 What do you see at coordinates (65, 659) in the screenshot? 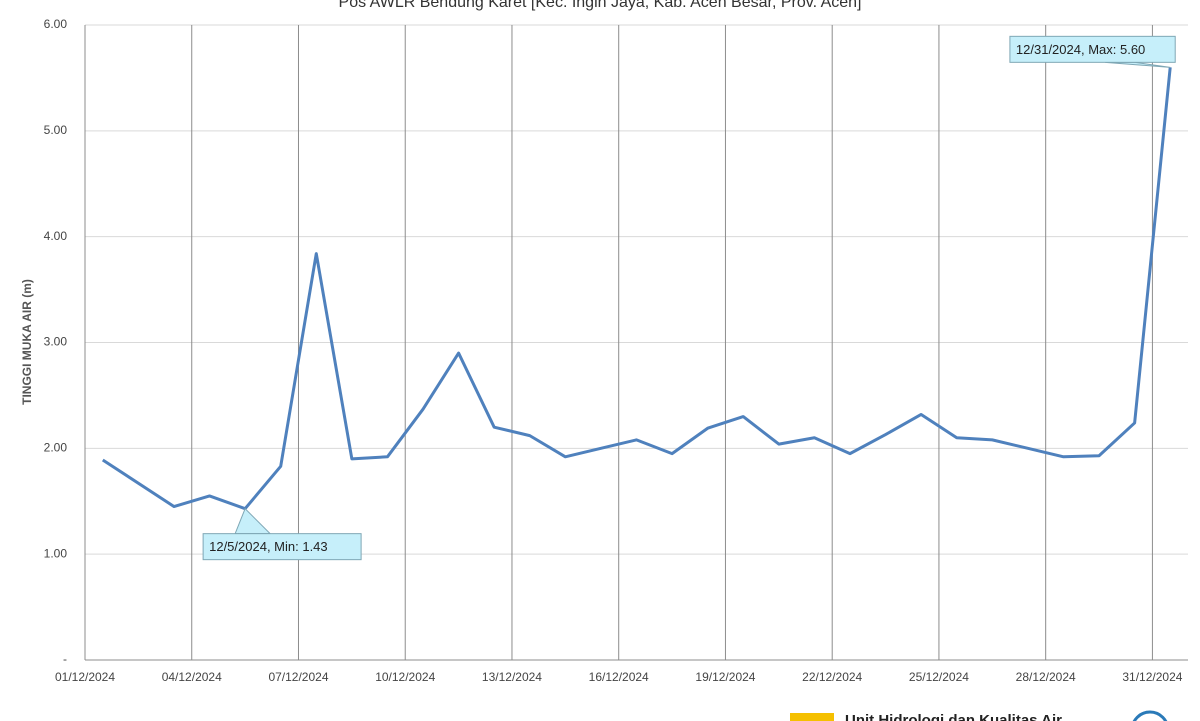
I see `y-tick-label: -` at bounding box center [65, 659].